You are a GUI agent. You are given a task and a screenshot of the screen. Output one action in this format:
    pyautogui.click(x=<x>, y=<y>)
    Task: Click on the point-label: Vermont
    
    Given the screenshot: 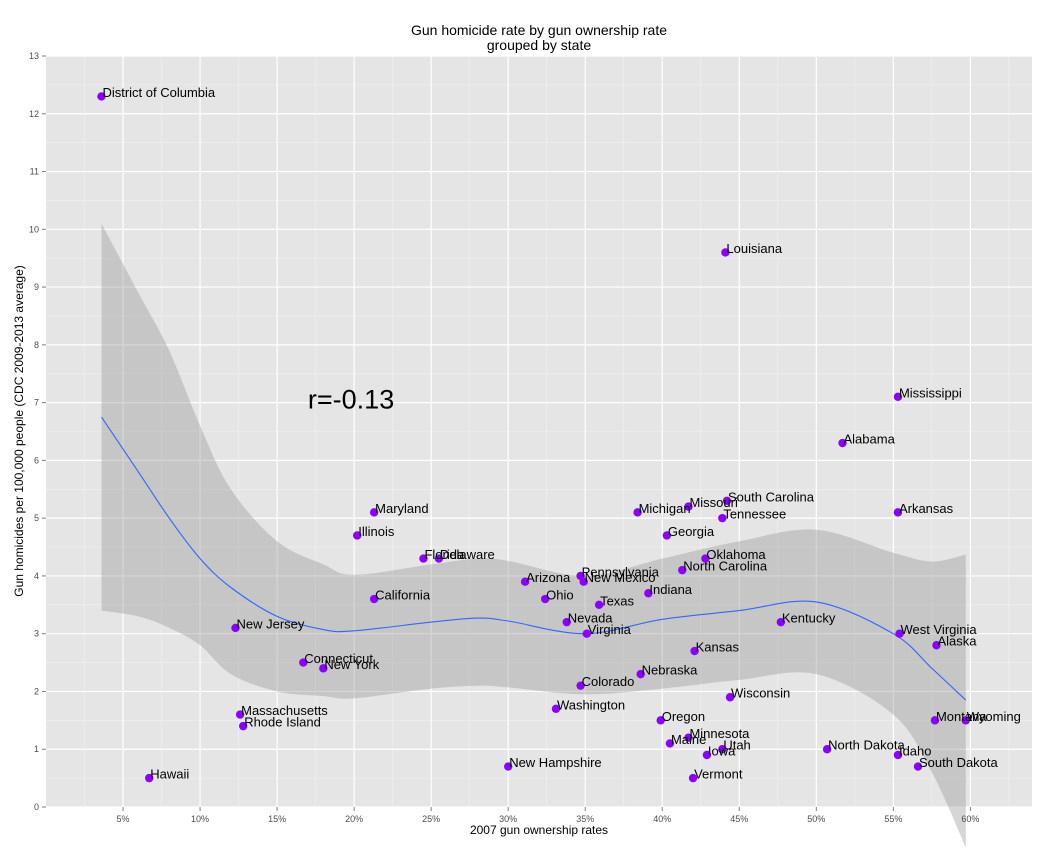 What is the action you would take?
    pyautogui.click(x=718, y=774)
    